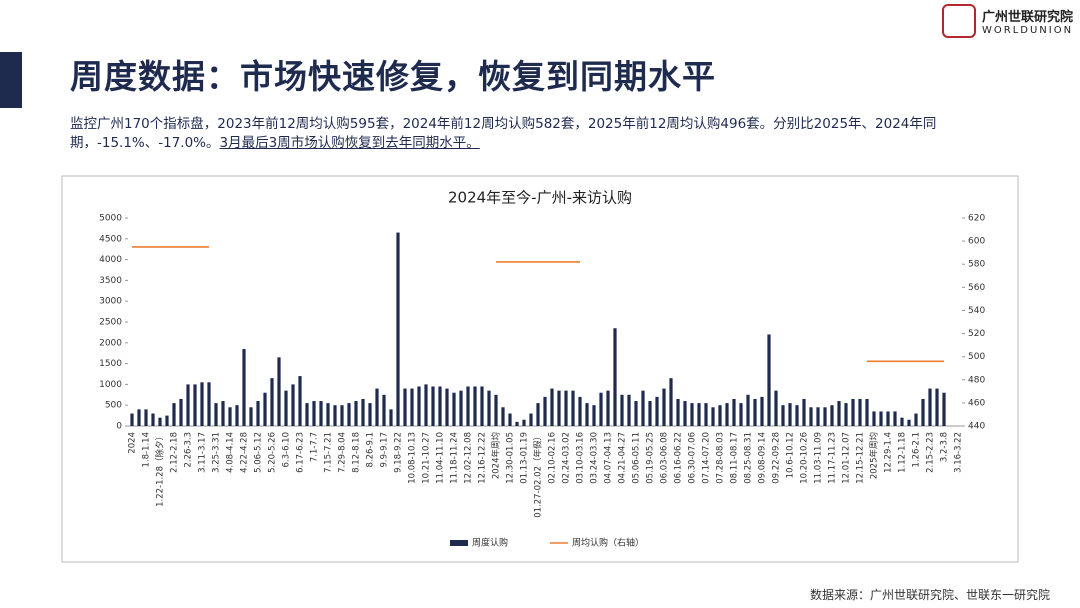 The image size is (1080, 608). What do you see at coordinates (455, 458) in the screenshot?
I see `x-tick-label: 11.18-11.24` at bounding box center [455, 458].